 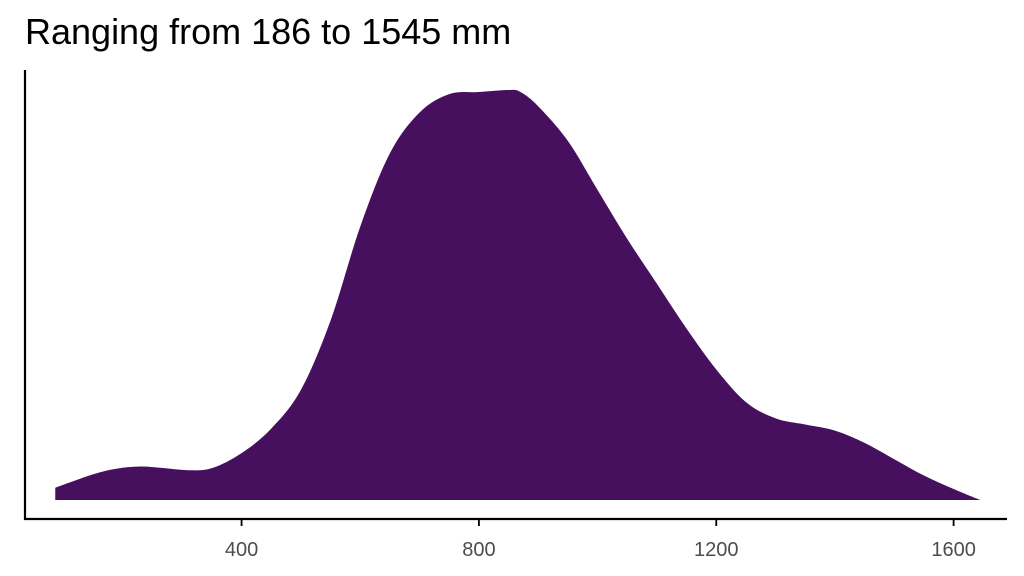 What do you see at coordinates (953, 550) in the screenshot?
I see `x-tick-label: 1600` at bounding box center [953, 550].